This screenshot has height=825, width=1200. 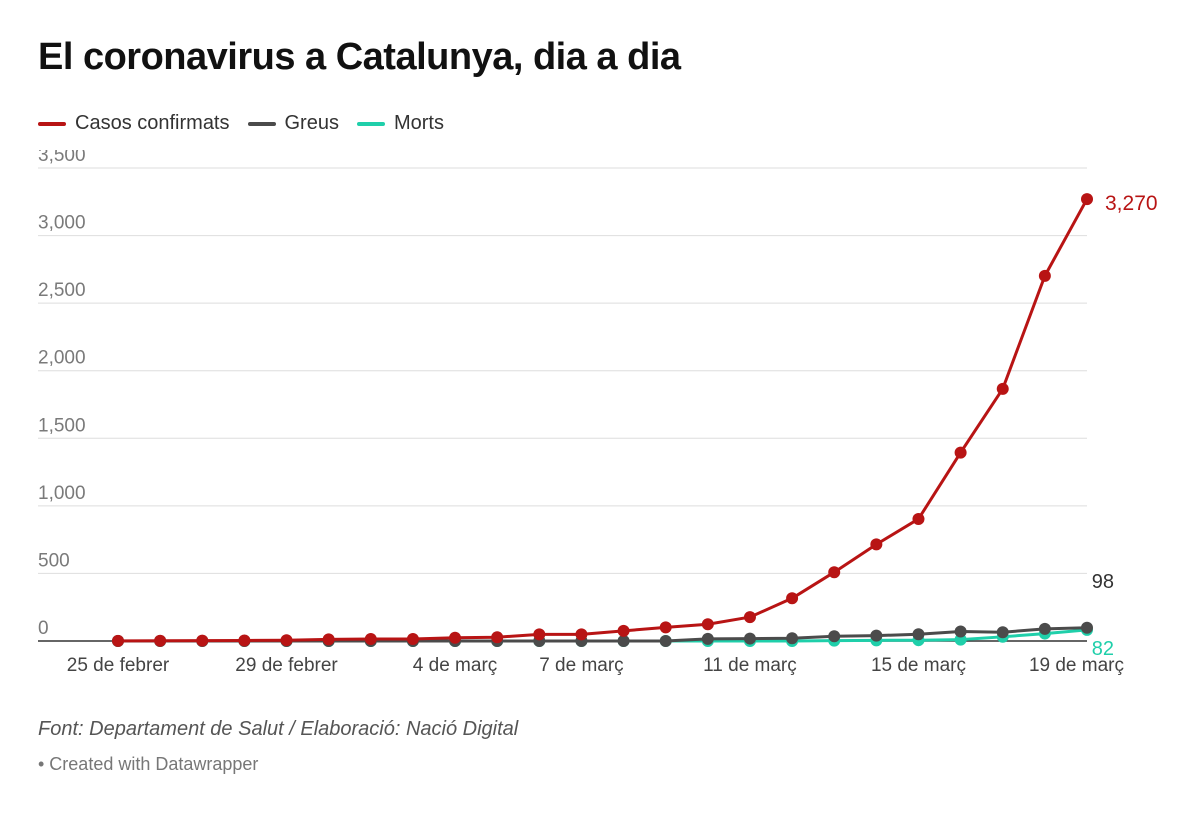 What do you see at coordinates (1076, 665) in the screenshot?
I see `x-tick-label: 19 de març` at bounding box center [1076, 665].